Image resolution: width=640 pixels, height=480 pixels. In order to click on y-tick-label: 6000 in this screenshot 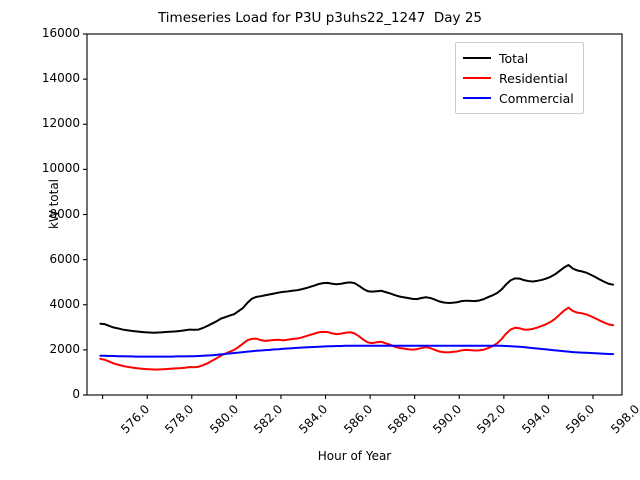, I will do `click(64, 258)`.